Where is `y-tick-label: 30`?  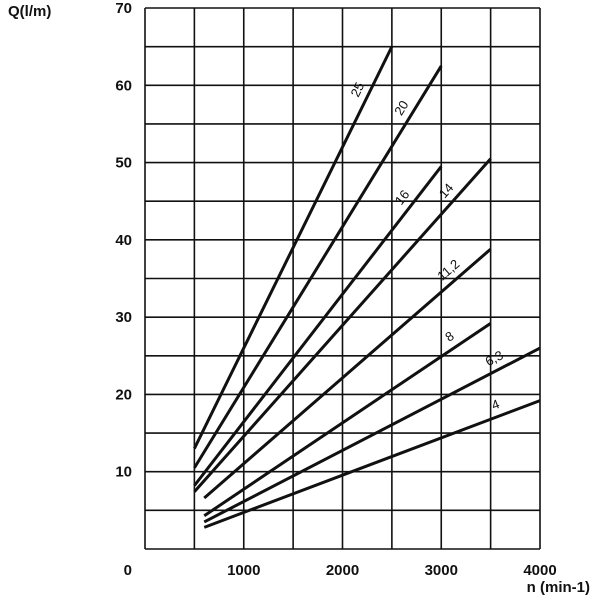
y-tick-label: 30 is located at coordinates (123, 317).